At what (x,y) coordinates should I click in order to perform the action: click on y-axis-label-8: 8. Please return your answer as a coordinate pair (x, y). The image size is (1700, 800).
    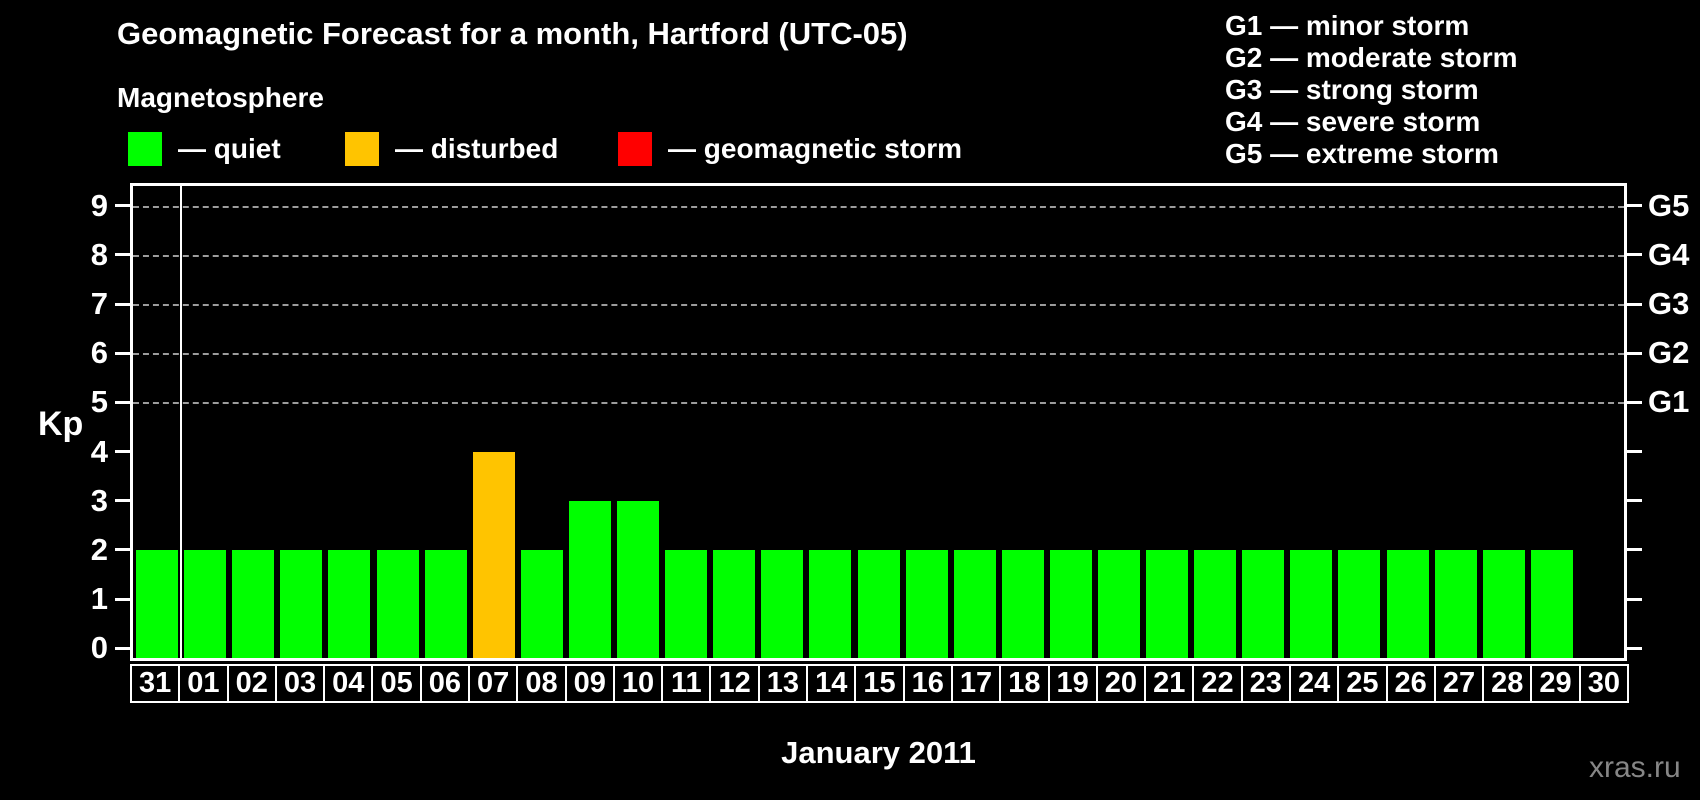
    Looking at the image, I should click on (99, 254).